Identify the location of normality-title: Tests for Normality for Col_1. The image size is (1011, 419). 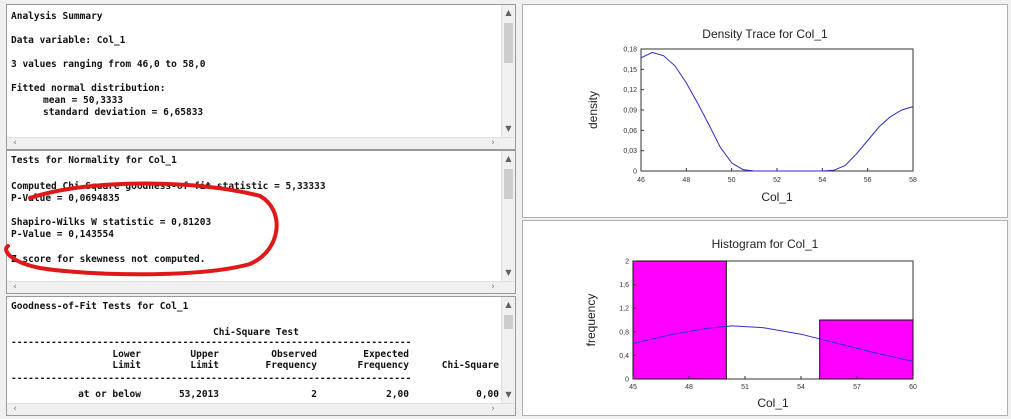
(94, 160).